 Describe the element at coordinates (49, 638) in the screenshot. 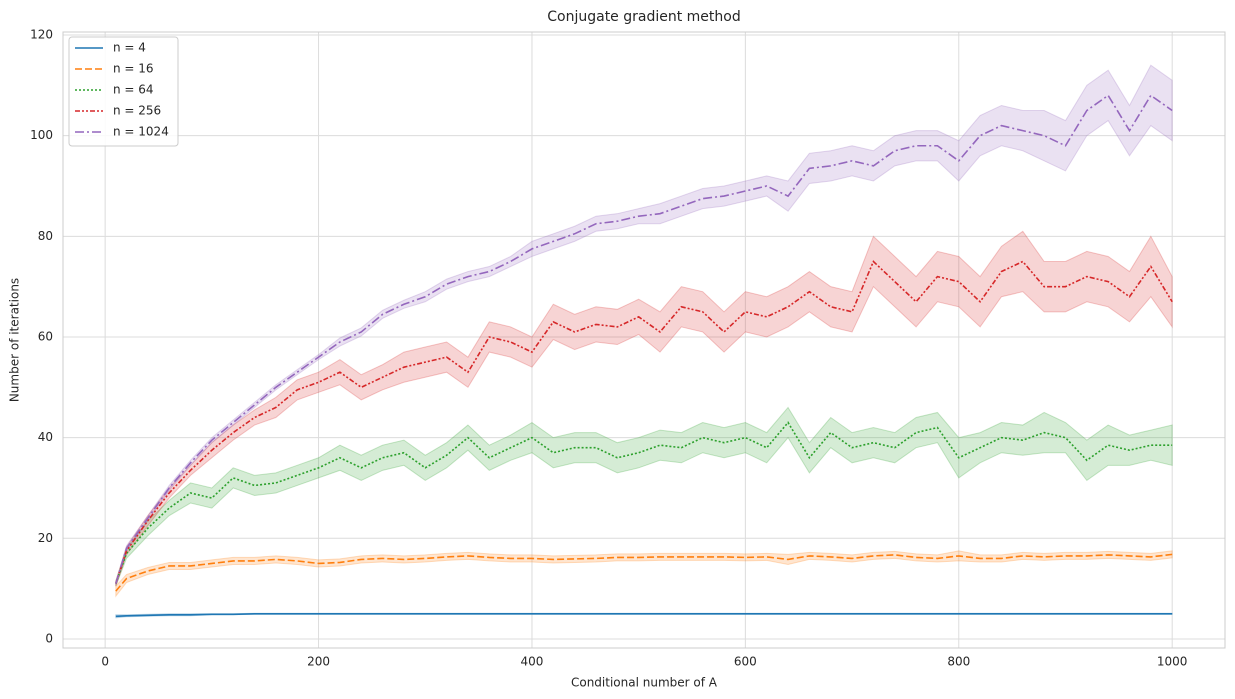

I see `y-tick-label: 0` at that location.